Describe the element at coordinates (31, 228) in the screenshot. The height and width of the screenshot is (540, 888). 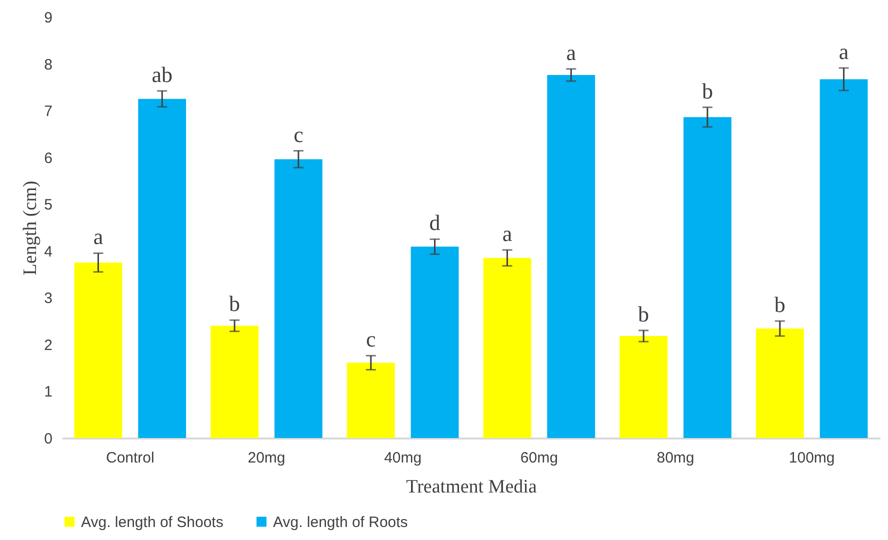
I see `y-axis-title: Length (cm)` at that location.